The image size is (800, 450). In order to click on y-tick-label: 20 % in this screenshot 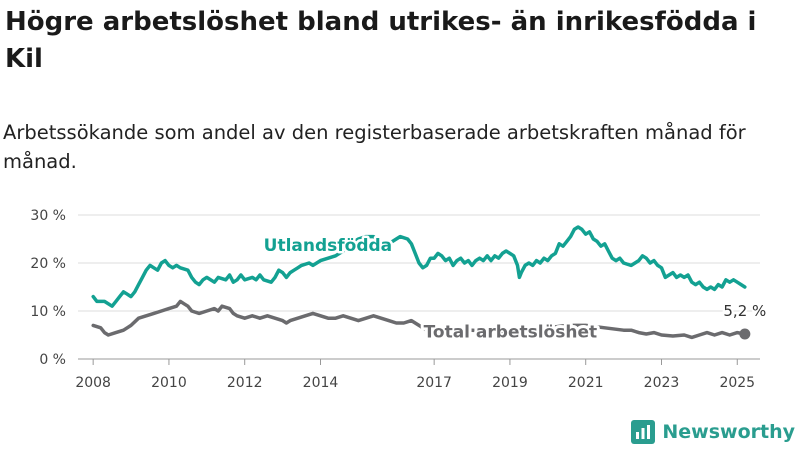, I will do `click(48, 264)`.